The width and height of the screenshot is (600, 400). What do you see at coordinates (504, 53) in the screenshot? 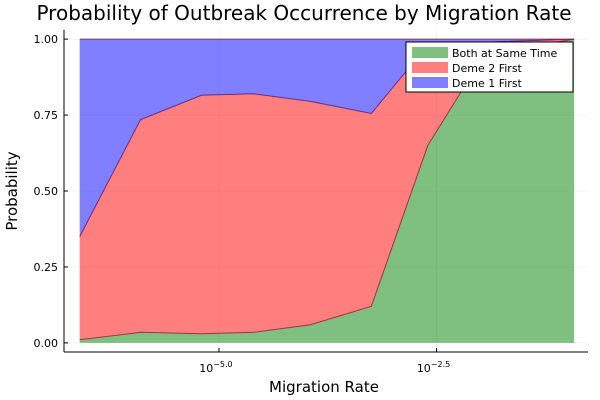
I see `legend-label-both: Both at Same Time` at bounding box center [504, 53].